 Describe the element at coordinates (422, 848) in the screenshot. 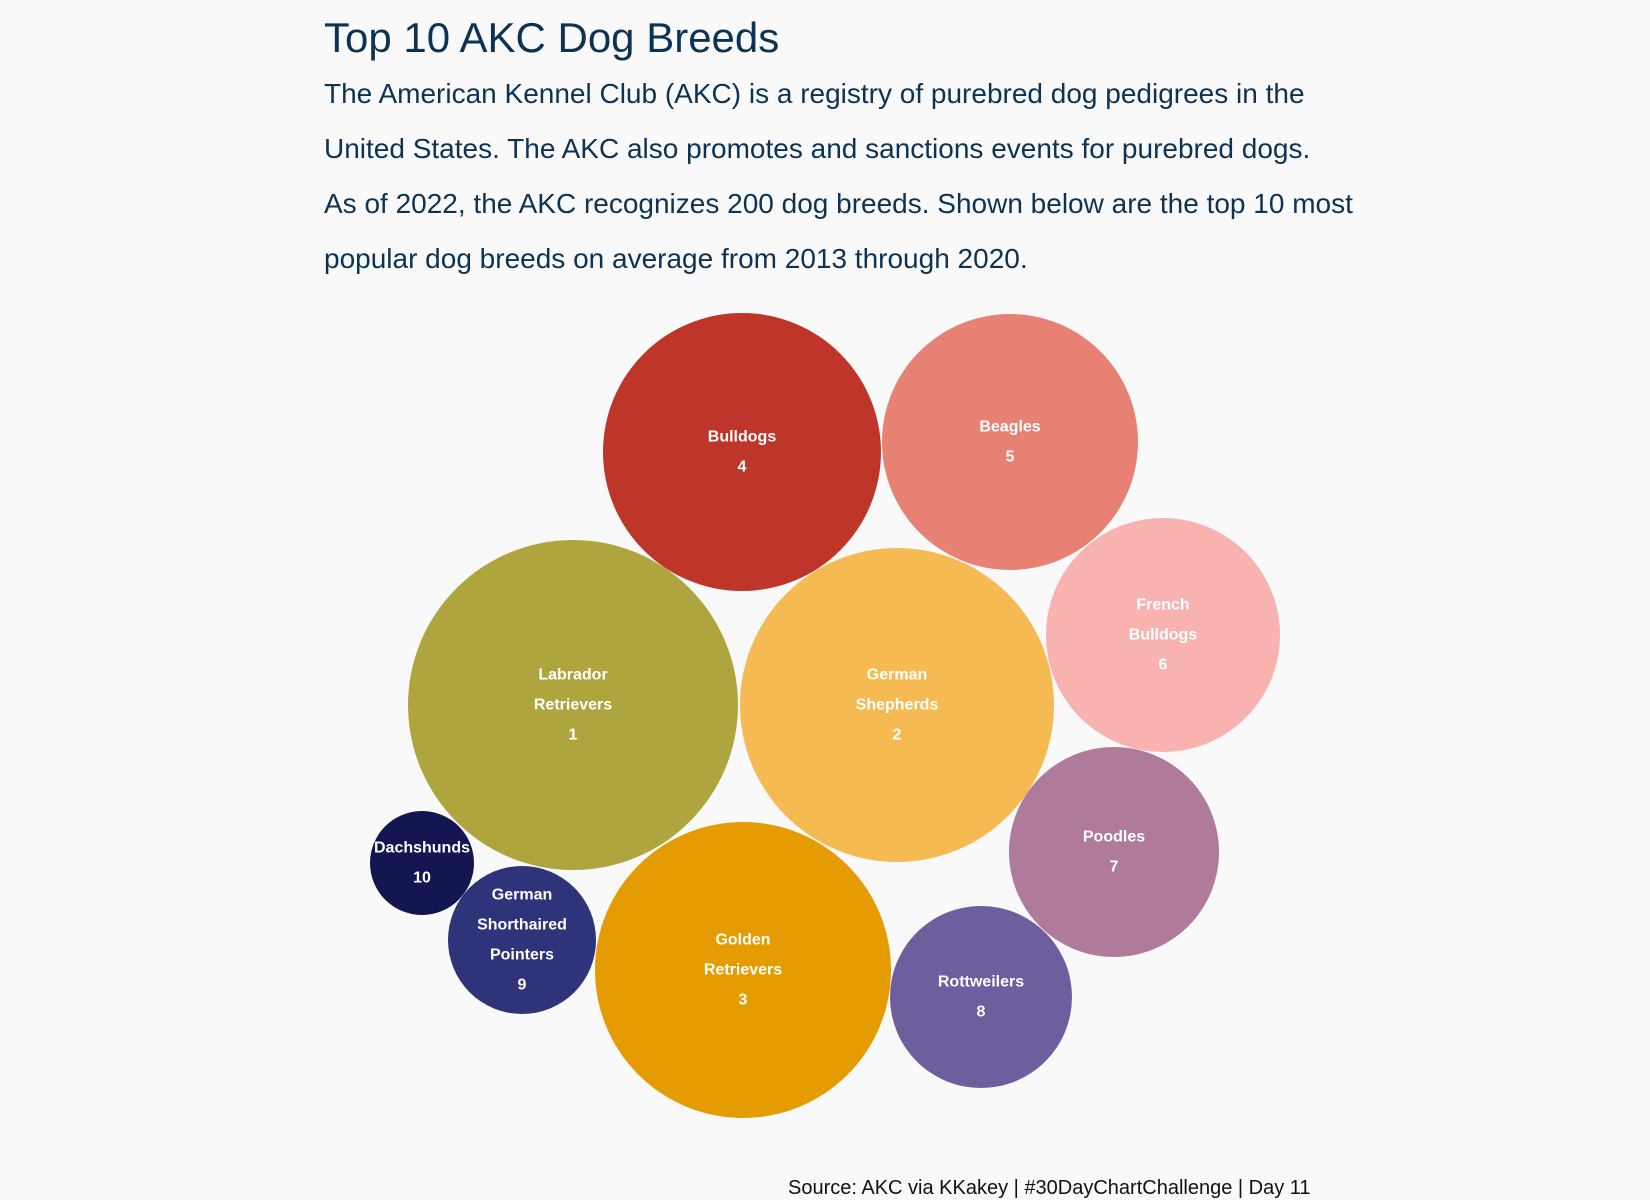

I see `bubble-name-label: Dachshunds` at that location.